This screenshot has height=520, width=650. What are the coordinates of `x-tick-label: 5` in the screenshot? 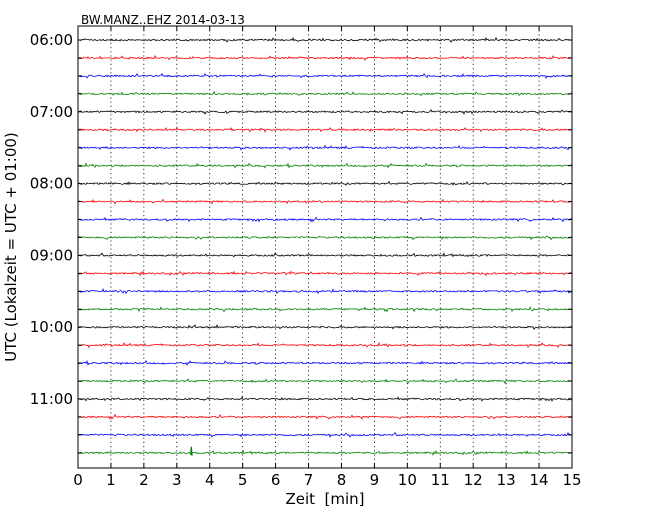 It's located at (243, 480).